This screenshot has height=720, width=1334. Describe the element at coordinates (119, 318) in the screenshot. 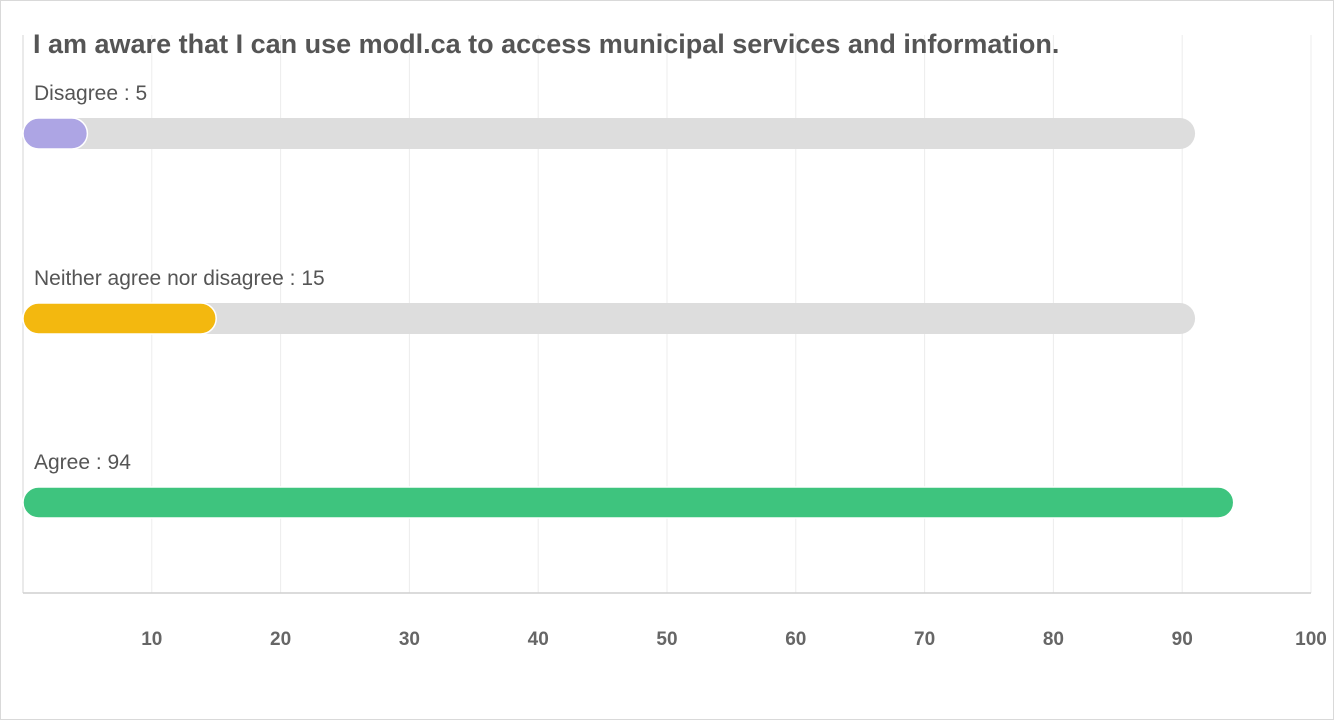

I see `bar-neither-agree-nor-disagree` at that location.